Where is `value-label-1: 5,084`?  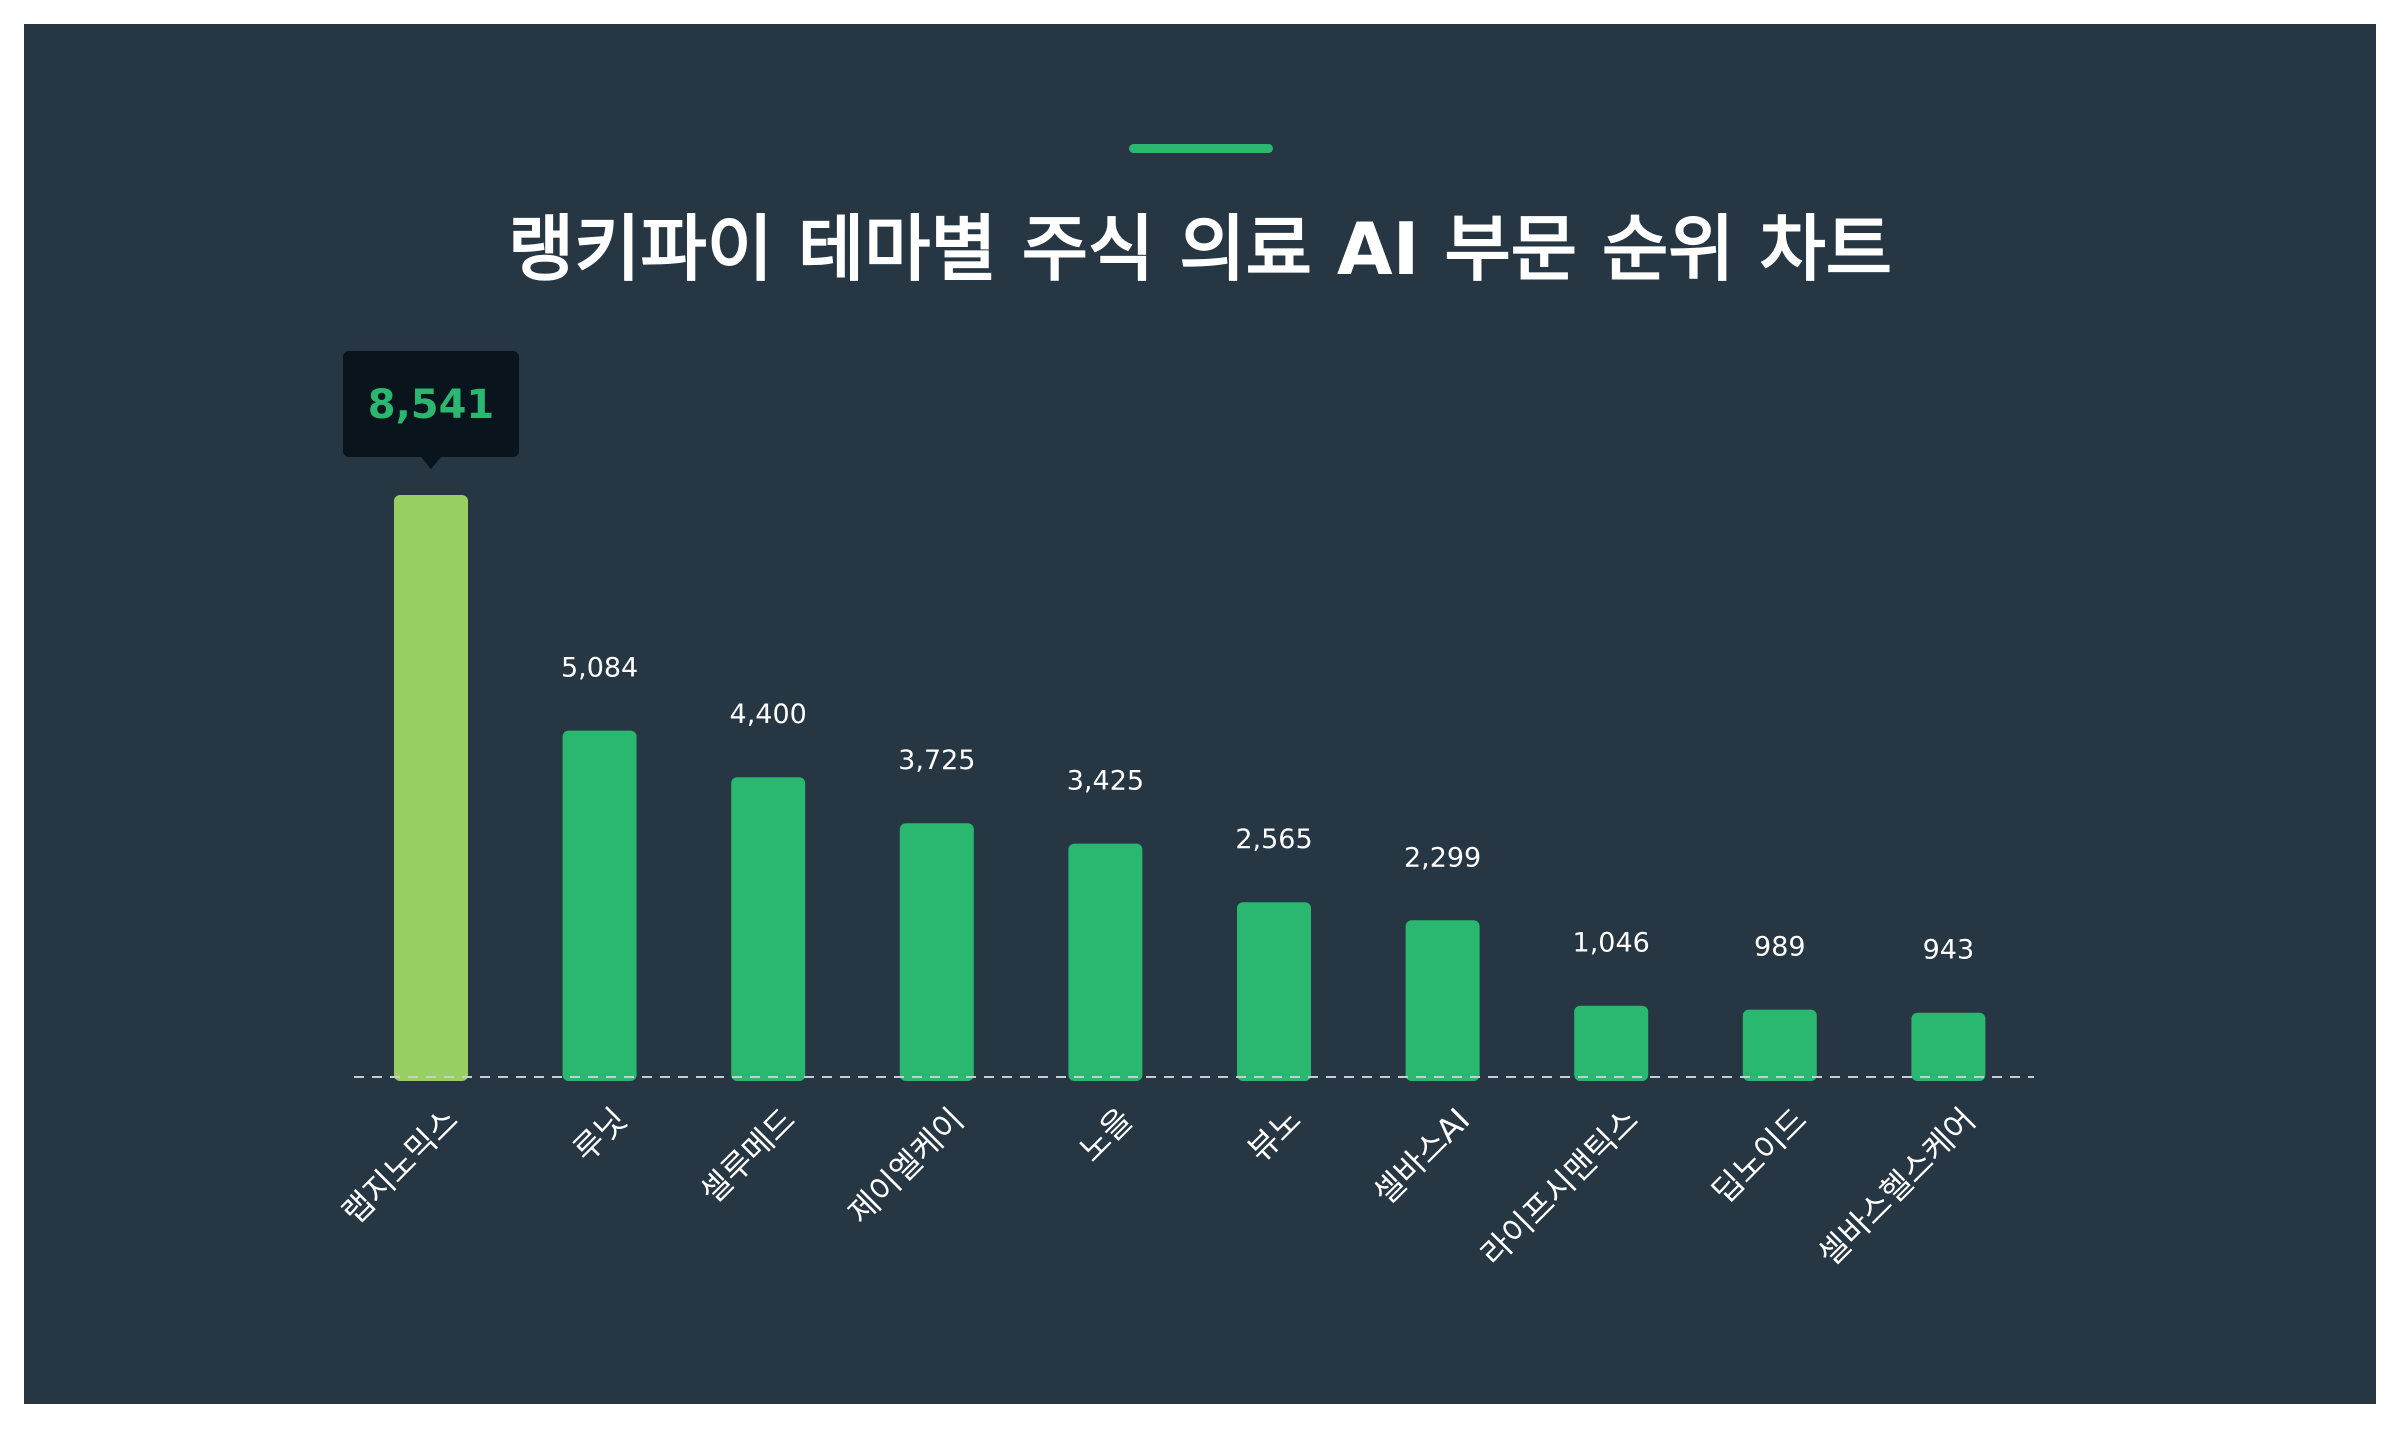
value-label-1: 5,084 is located at coordinates (599, 668).